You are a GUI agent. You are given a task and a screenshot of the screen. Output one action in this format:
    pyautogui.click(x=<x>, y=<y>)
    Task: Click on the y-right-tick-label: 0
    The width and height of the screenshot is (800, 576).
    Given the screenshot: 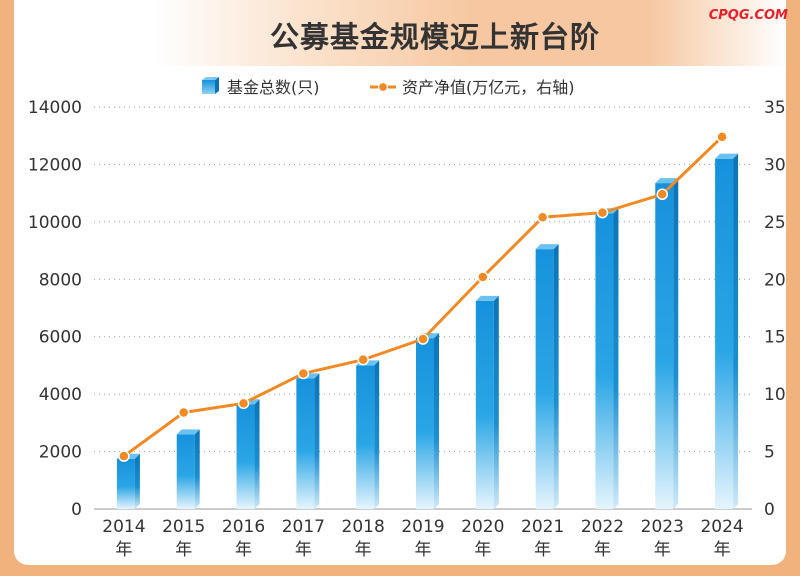 What is the action you would take?
    pyautogui.click(x=769, y=510)
    